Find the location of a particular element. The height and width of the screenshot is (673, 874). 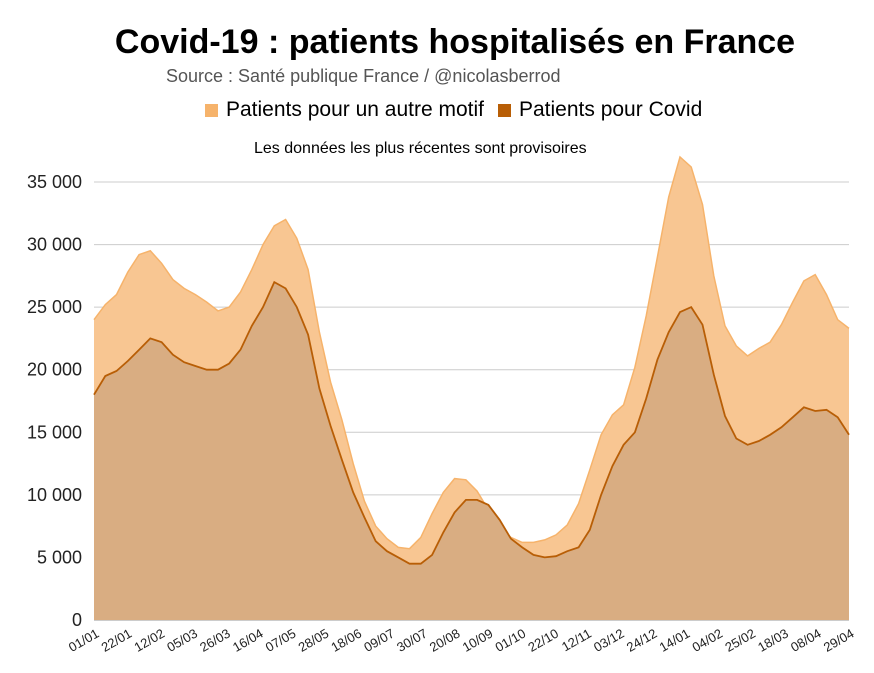

y-tick-label: 5 000 is located at coordinates (59, 557).